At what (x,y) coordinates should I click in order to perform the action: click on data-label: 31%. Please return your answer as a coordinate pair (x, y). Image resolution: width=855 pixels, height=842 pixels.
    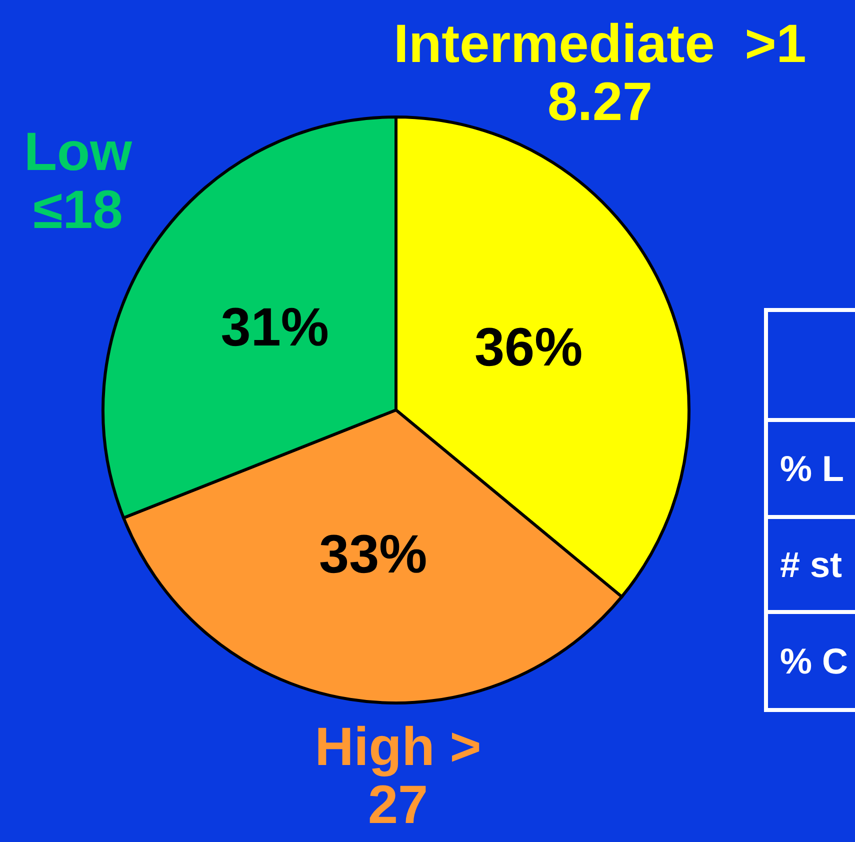
    Looking at the image, I should click on (274, 328).